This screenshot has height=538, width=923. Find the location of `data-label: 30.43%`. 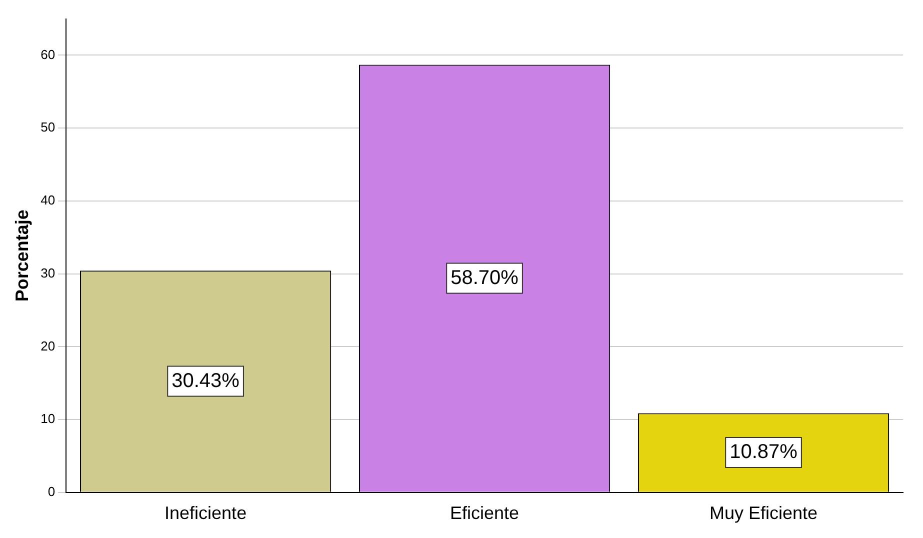

data-label: 30.43% is located at coordinates (206, 381).